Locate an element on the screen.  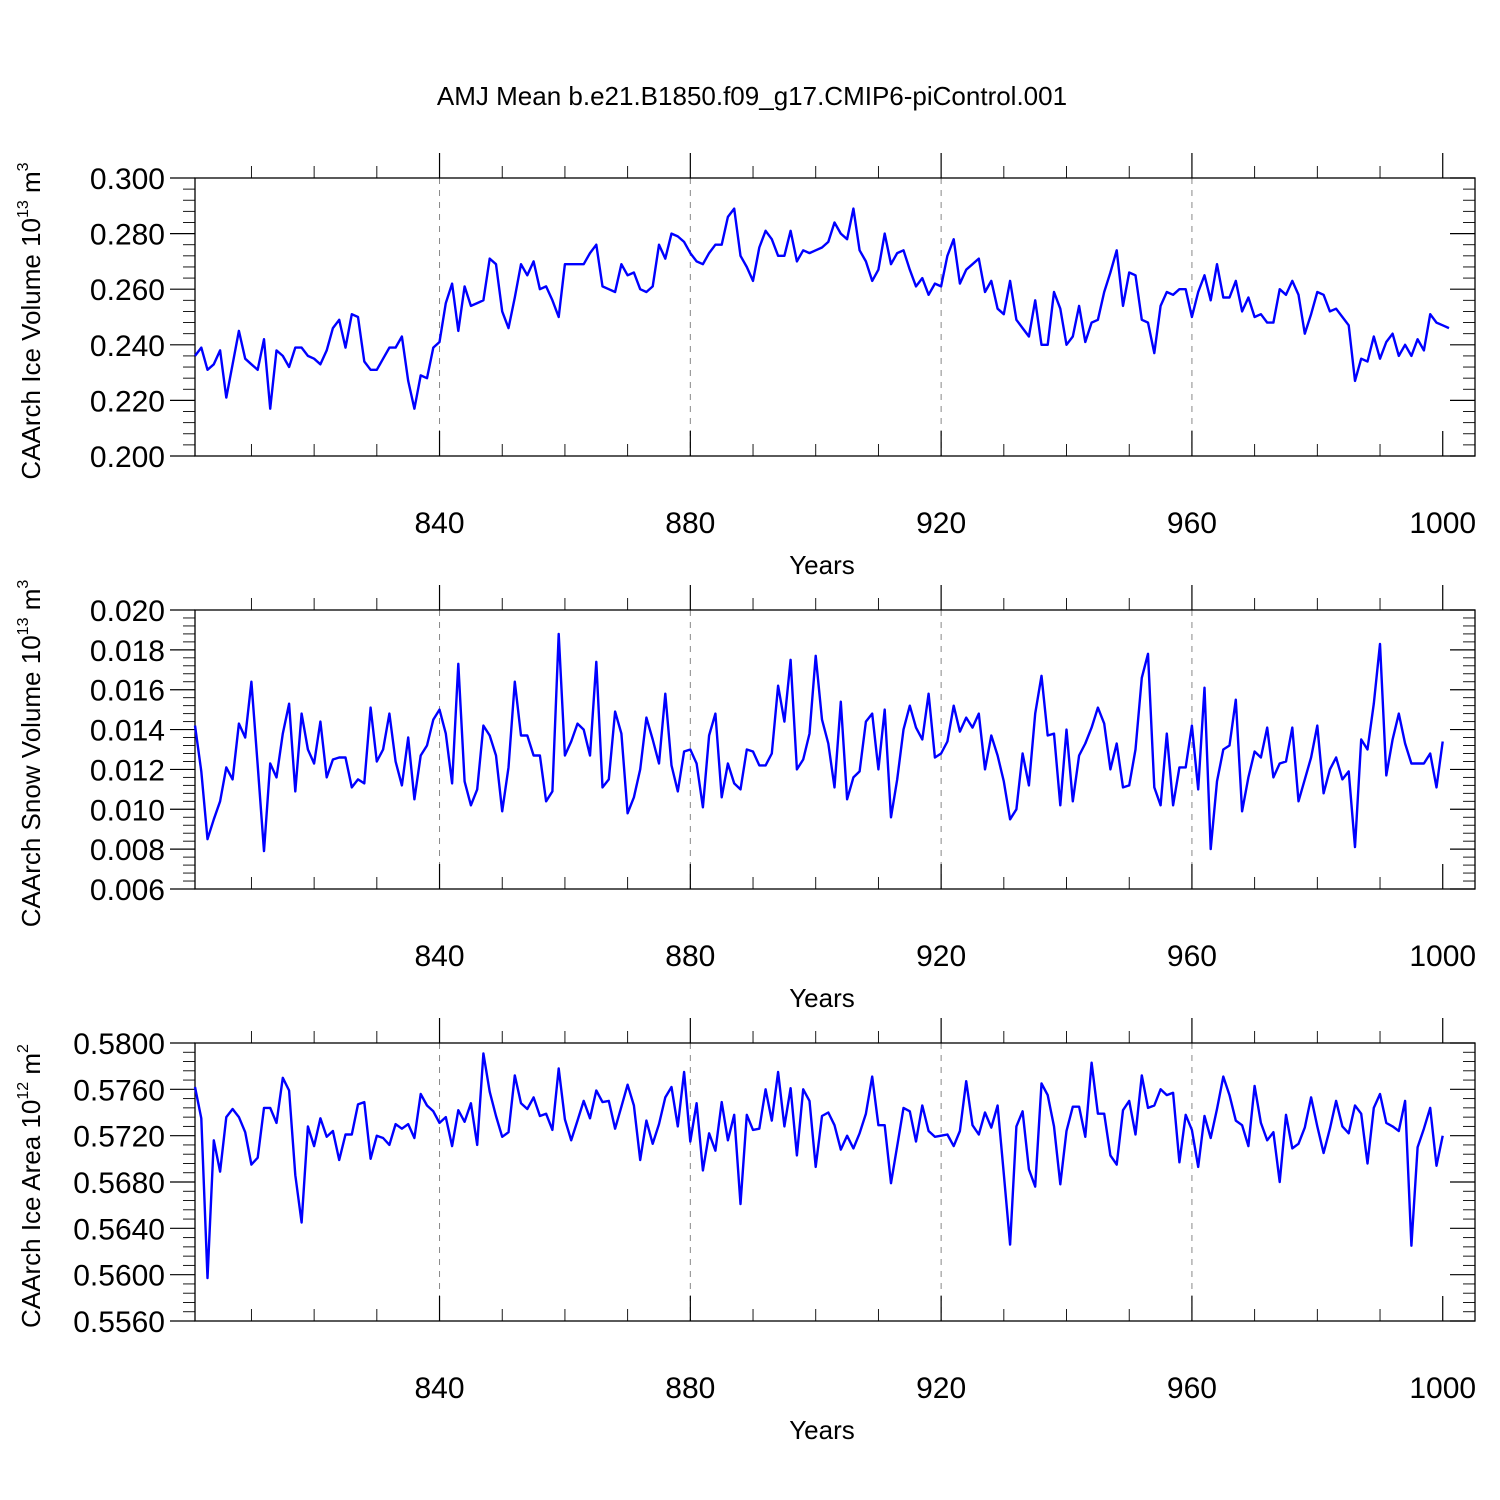
y-tick-label: 0.200 is located at coordinates (127, 457).